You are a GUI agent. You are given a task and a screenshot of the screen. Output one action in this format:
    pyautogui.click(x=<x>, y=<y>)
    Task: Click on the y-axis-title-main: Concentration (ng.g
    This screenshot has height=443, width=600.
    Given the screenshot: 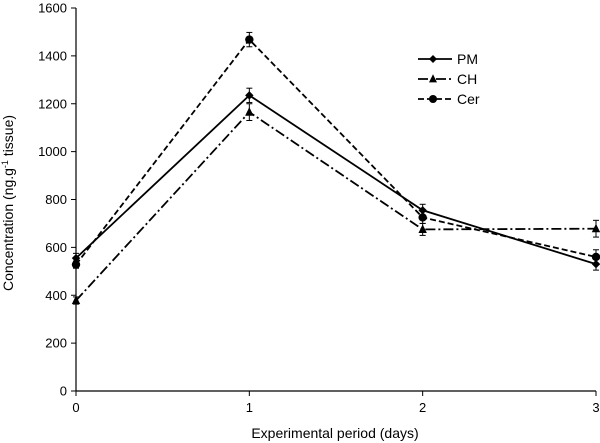 What is the action you would take?
    pyautogui.click(x=8, y=229)
    